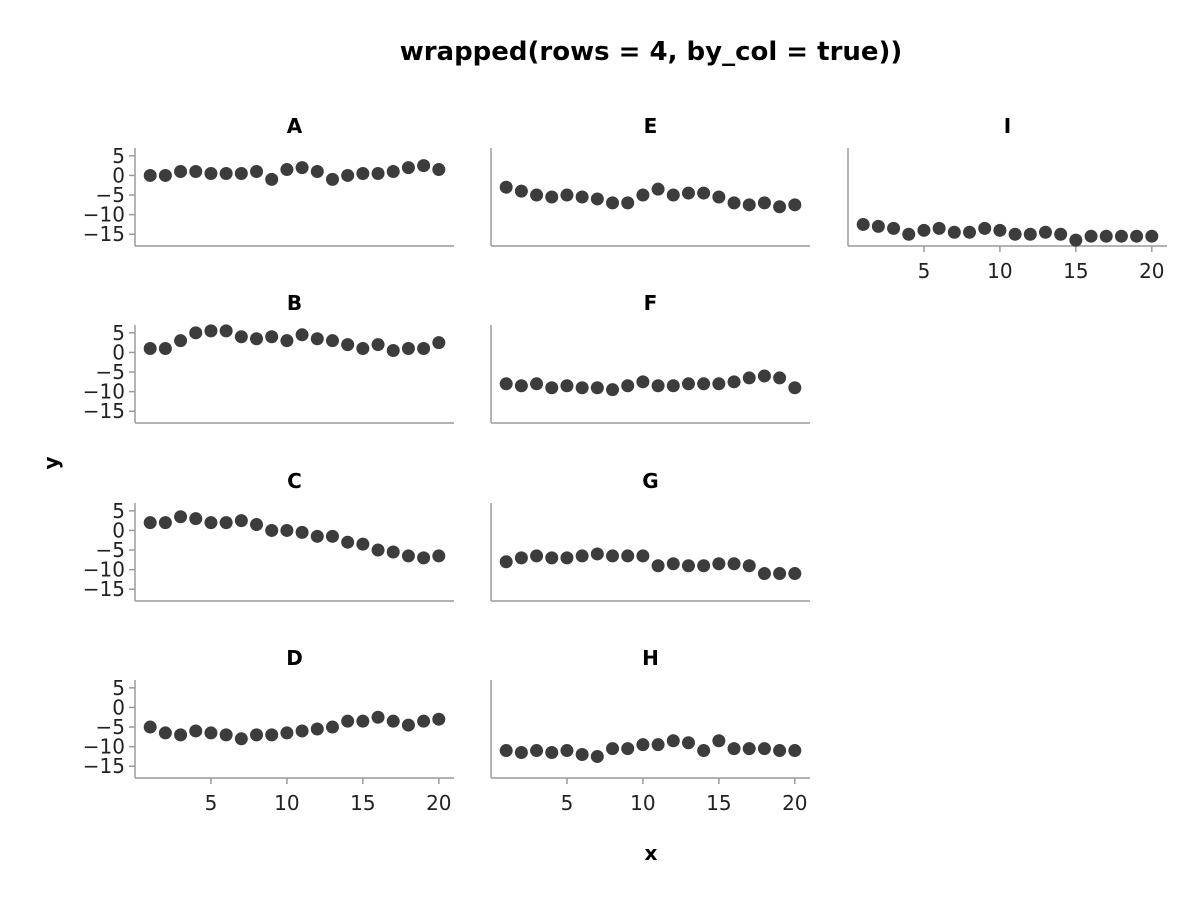 Image resolution: width=1200 pixels, height=900 pixels. Describe the element at coordinates (110, 550) in the screenshot. I see `y-tick-label: −5` at that location.